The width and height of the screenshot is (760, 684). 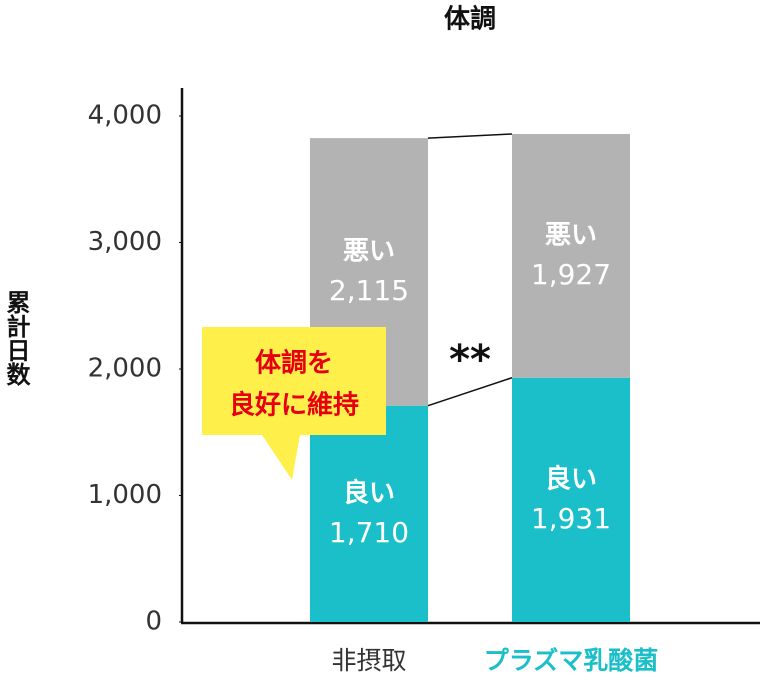 I want to click on callout-text: 体調を, so click(x=294, y=363).